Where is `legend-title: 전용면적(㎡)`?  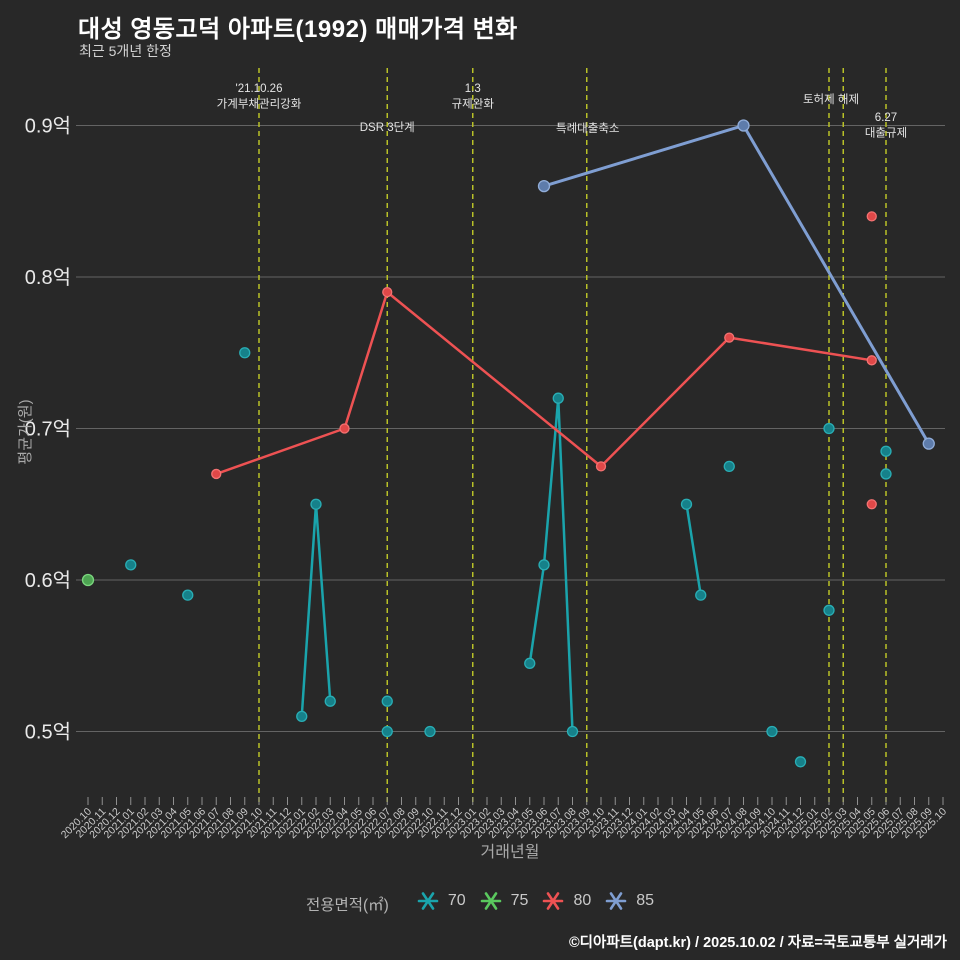
legend-title: 전용면적(㎡) is located at coordinates (347, 905).